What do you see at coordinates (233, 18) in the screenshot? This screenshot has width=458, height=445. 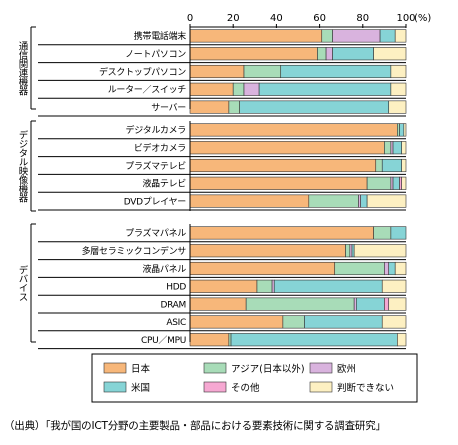 I see `x-tick-label: 20` at bounding box center [233, 18].